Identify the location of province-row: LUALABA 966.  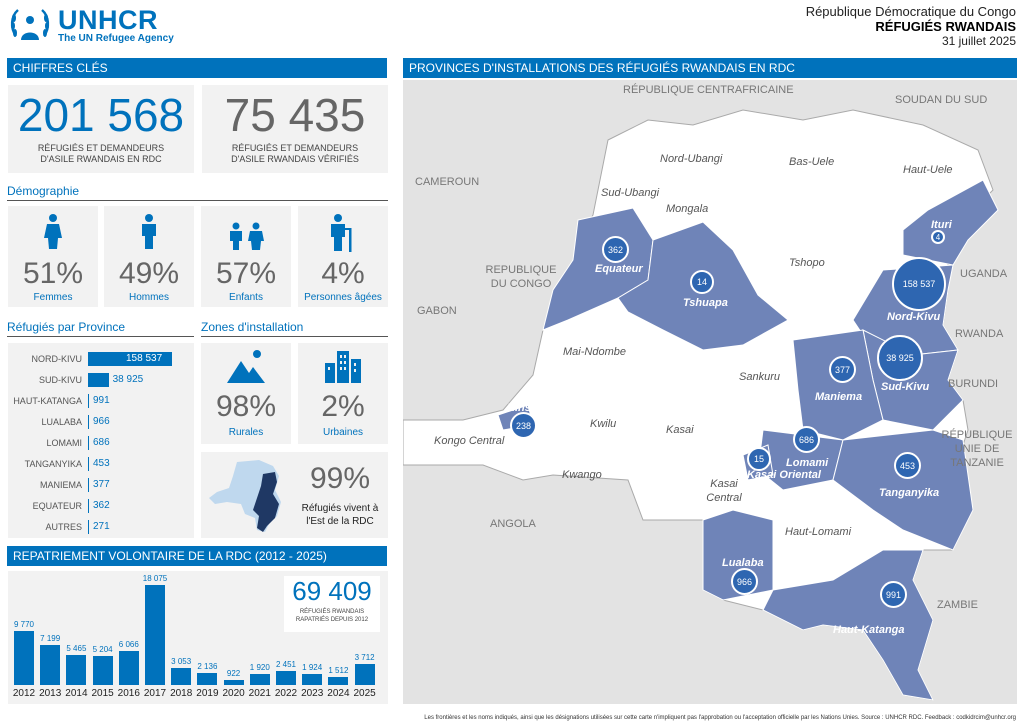
(101, 421).